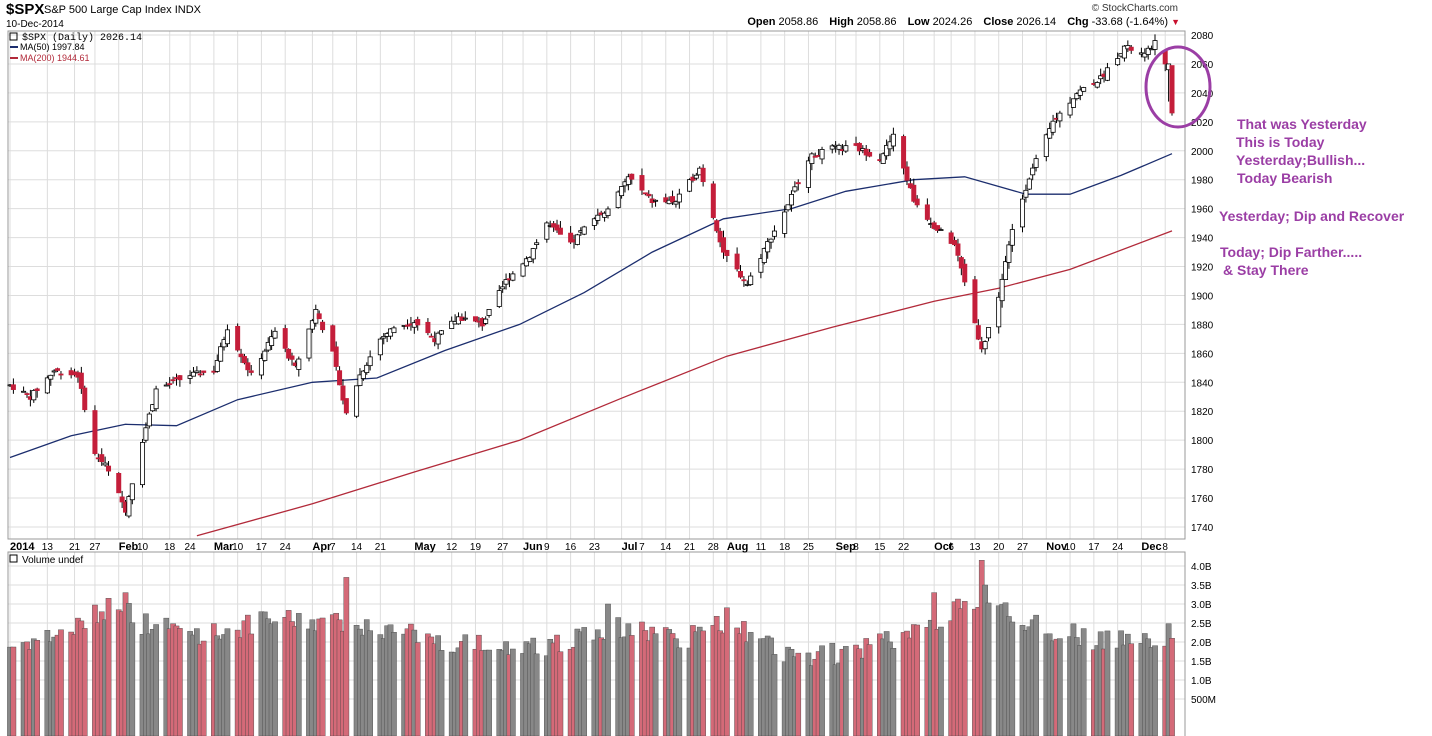  Describe the element at coordinates (52, 560) in the screenshot. I see `legend-volume: Volume undef` at that location.